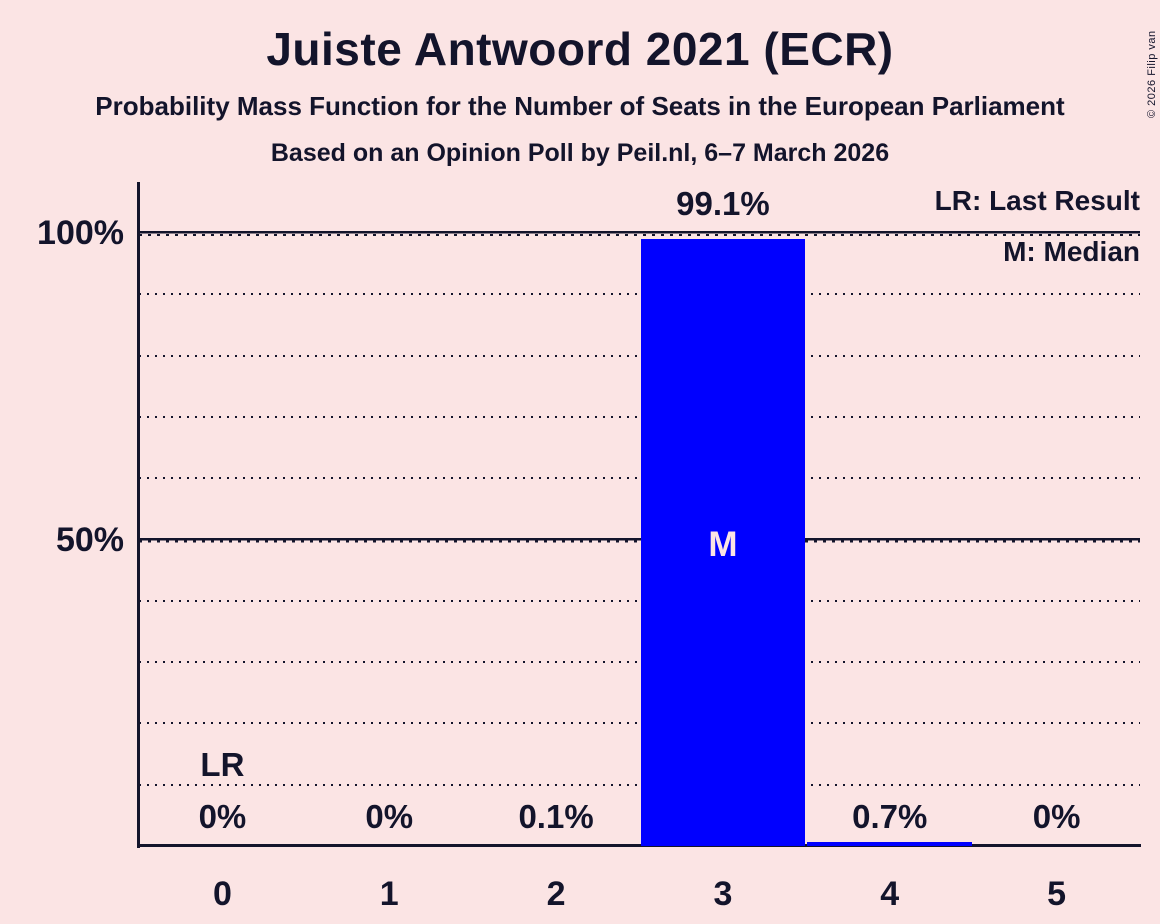 This screenshot has height=924, width=1160. Describe the element at coordinates (222, 894) in the screenshot. I see `x-tick-label-0: 0` at that location.